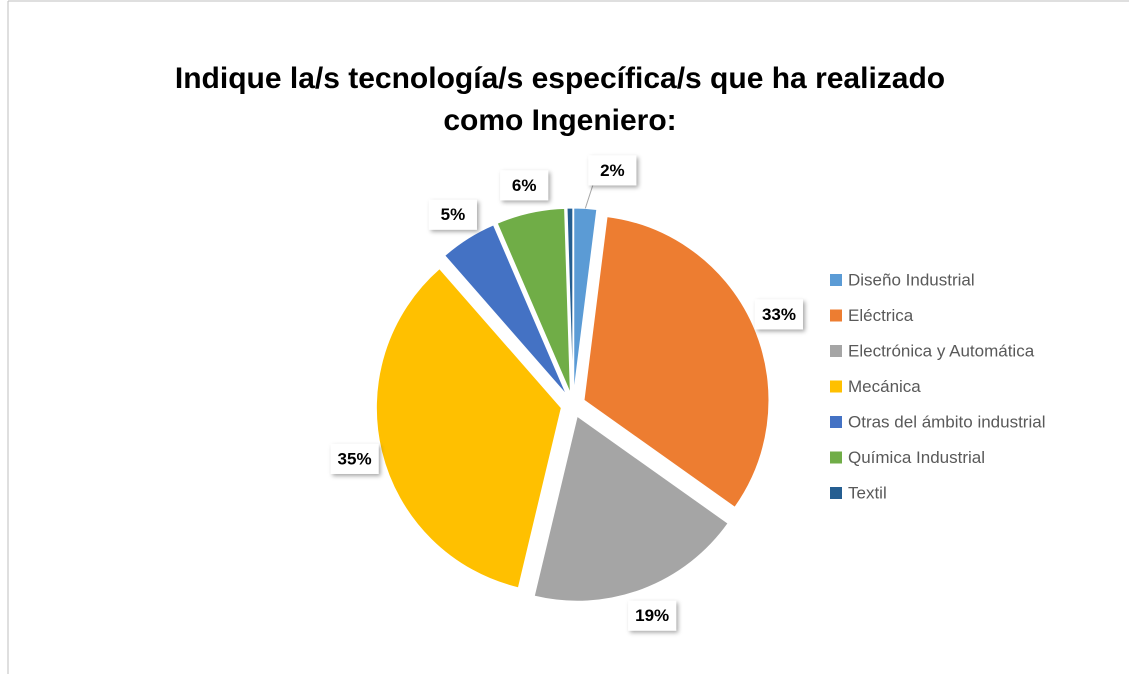  I want to click on data-label: 2%, so click(612, 170).